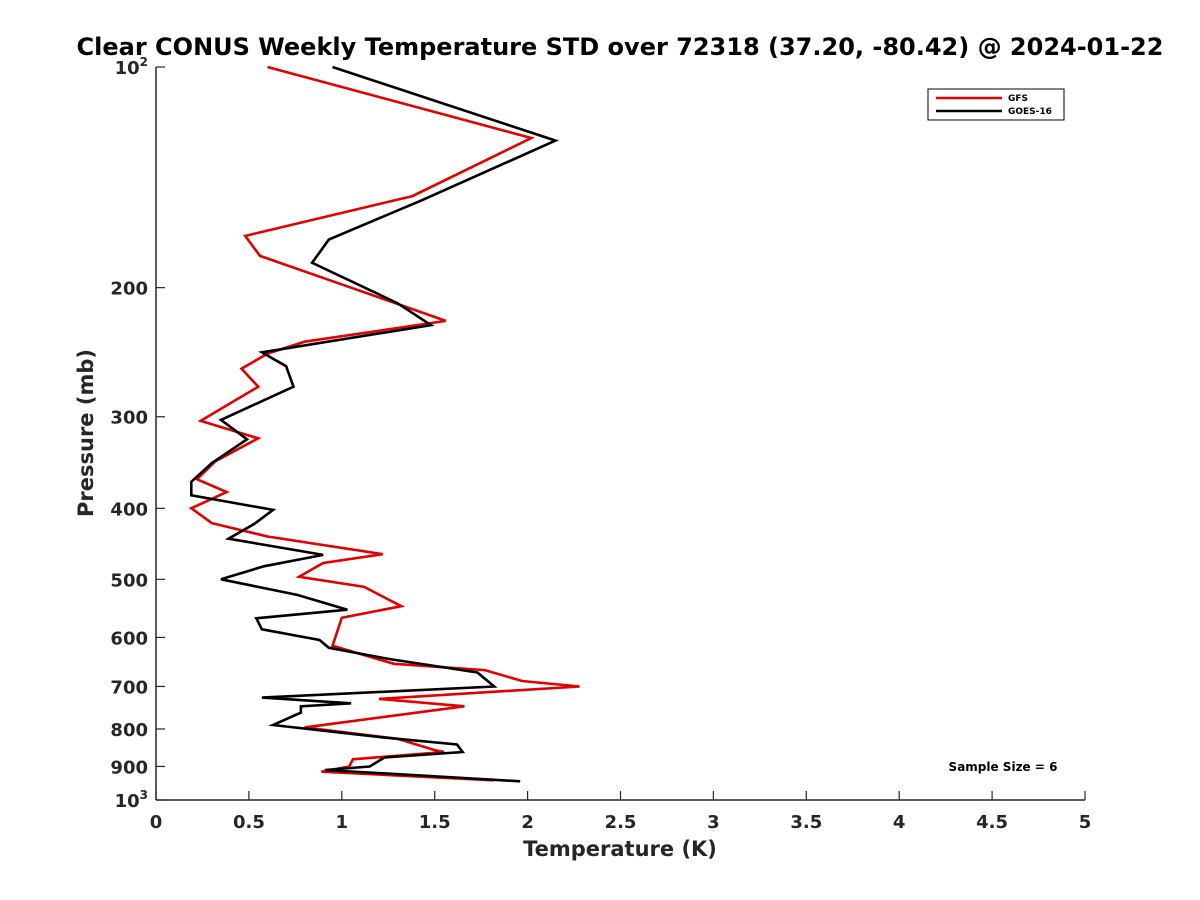 The height and width of the screenshot is (900, 1200). I want to click on y-tick-label: 800, so click(129, 730).